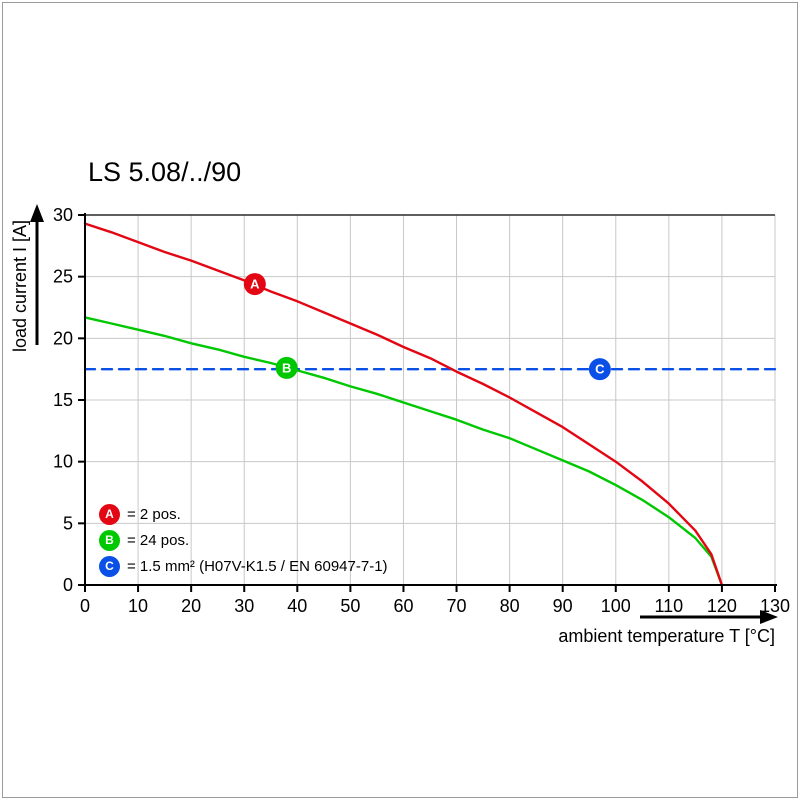 This screenshot has height=800, width=800. What do you see at coordinates (616, 606) in the screenshot?
I see `x-tick-label: 100` at bounding box center [616, 606].